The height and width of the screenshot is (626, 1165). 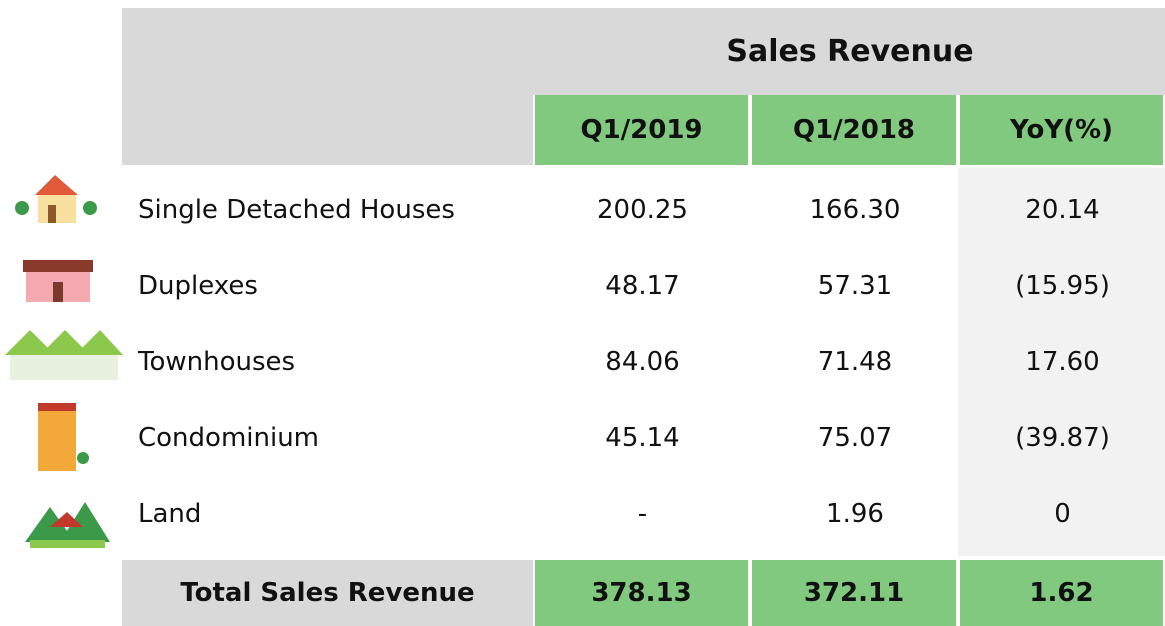 I want to click on cell-value: 0, so click(x=1062, y=514).